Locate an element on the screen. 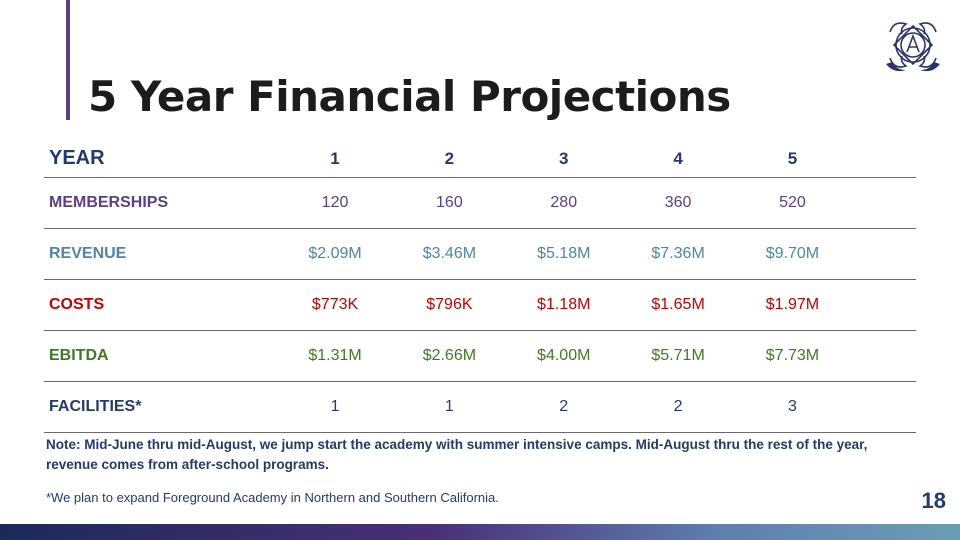 The image size is (960, 540). title-accent-bar is located at coordinates (68, 60).